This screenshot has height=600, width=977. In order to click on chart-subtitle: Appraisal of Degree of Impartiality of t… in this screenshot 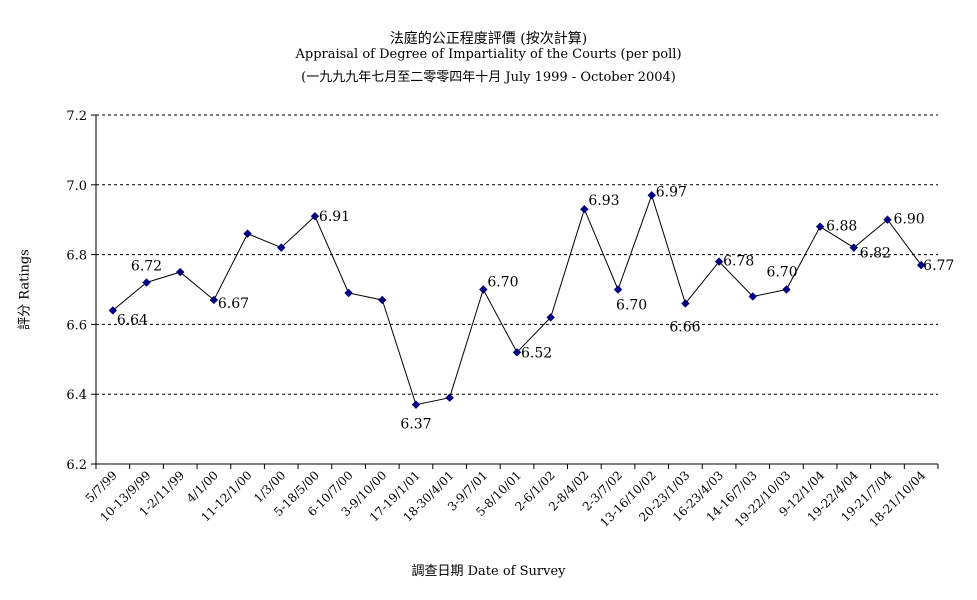, I will do `click(488, 54)`.